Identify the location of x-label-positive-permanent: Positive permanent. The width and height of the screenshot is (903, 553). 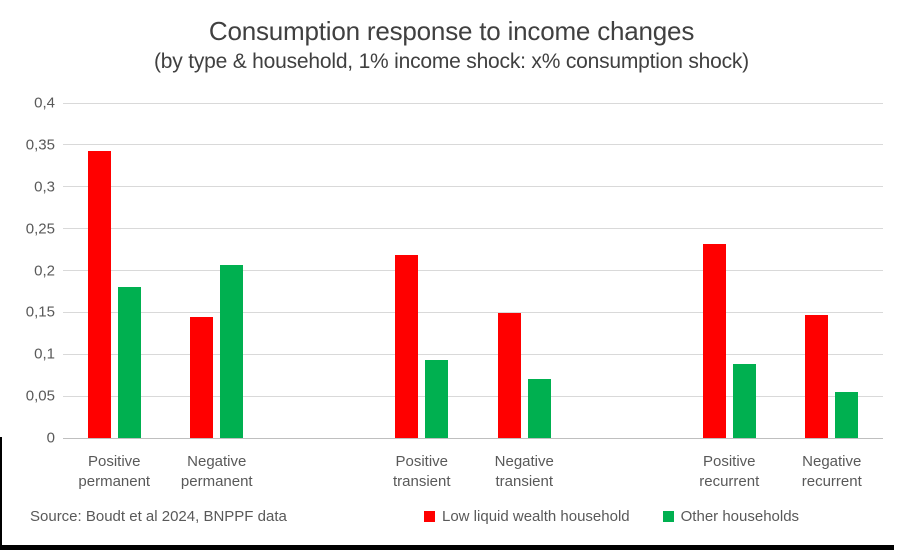
(114, 471).